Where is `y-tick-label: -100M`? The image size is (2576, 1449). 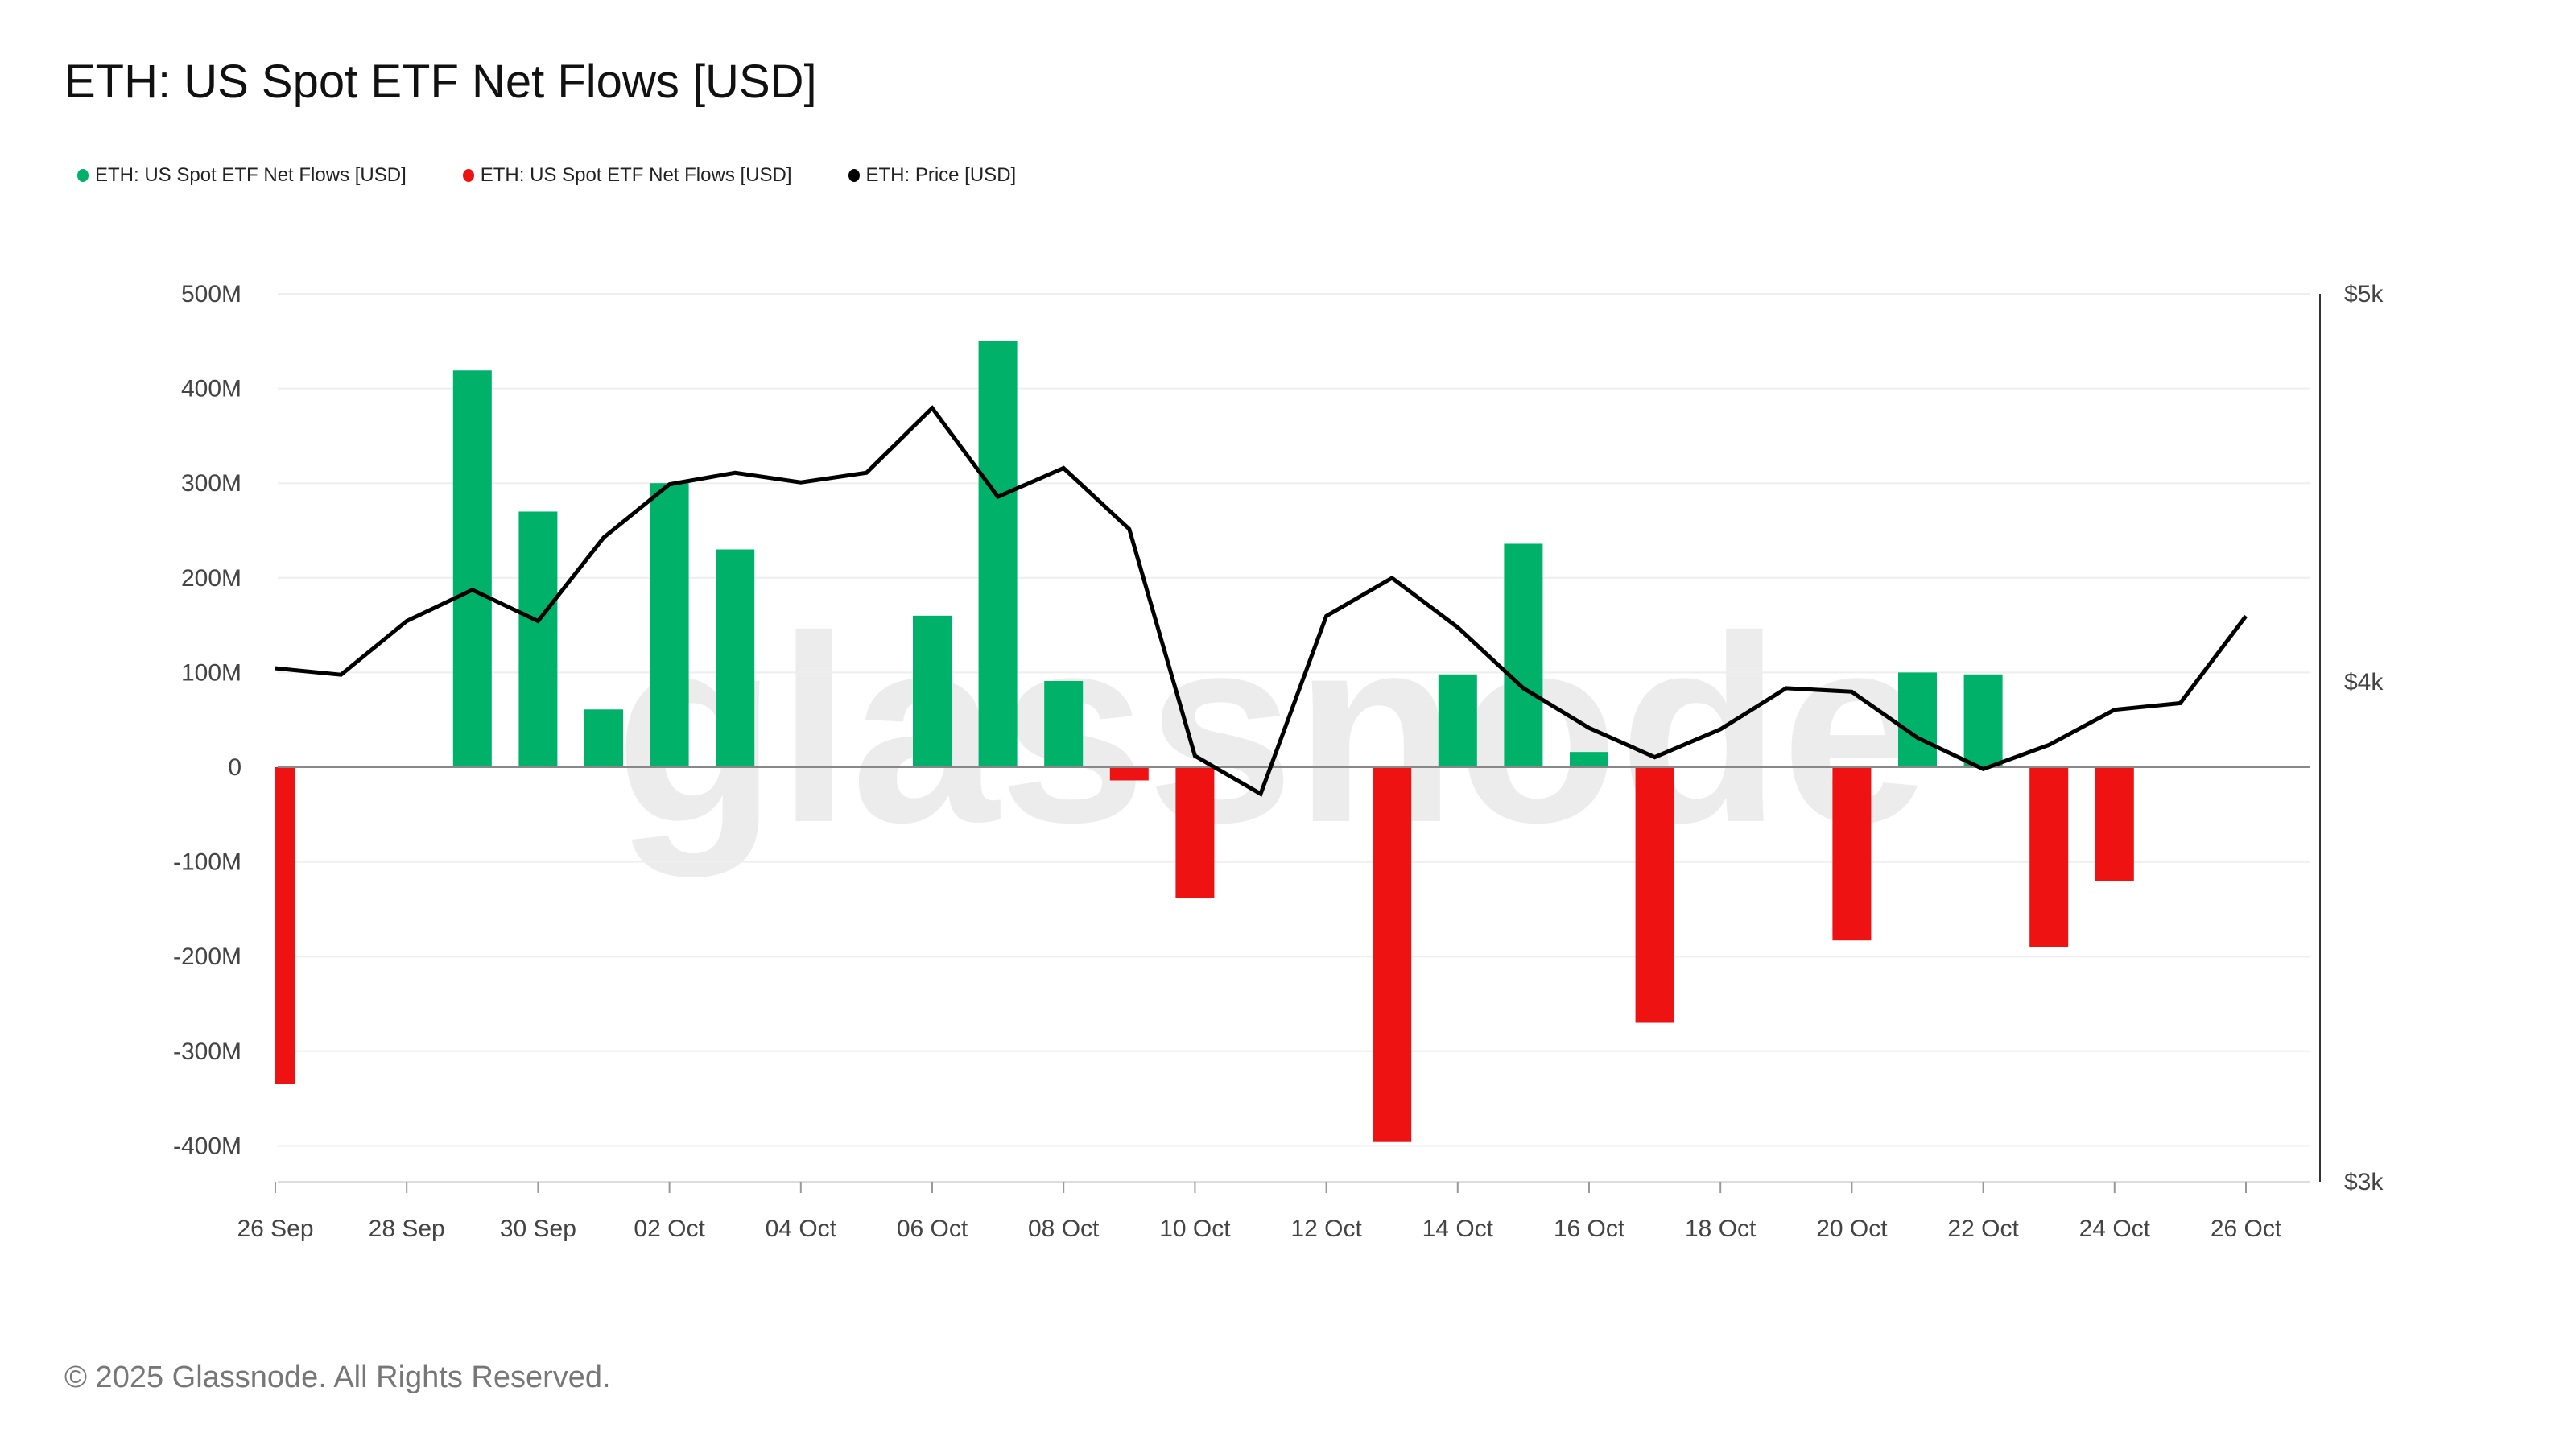 y-tick-label: -100M is located at coordinates (207, 862).